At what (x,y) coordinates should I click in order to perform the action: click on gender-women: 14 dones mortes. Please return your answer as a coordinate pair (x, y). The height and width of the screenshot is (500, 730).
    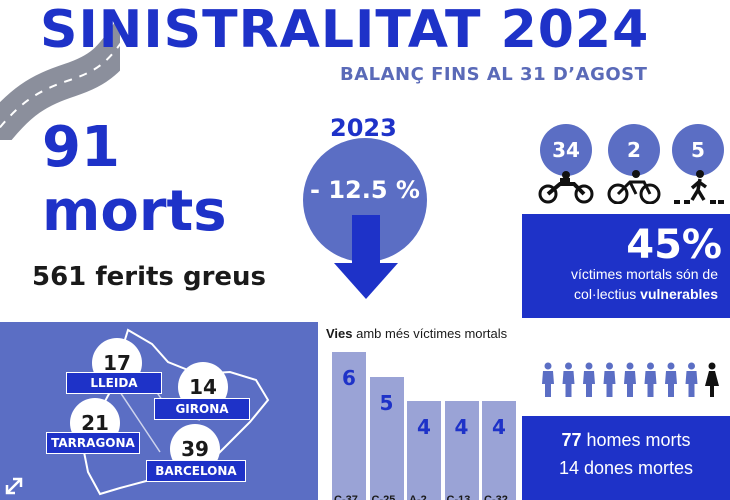
    Looking at the image, I should click on (626, 468).